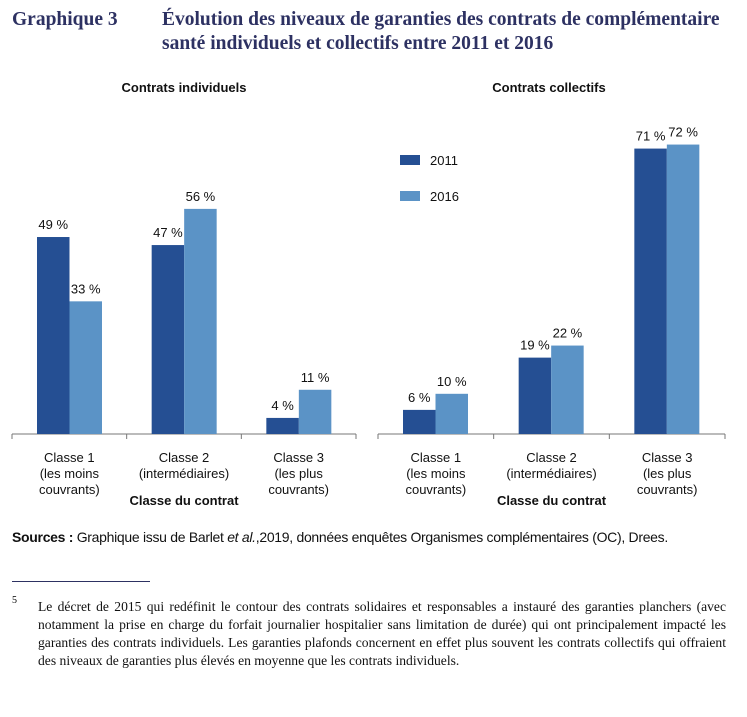 This screenshot has height=717, width=747. I want to click on data-label: 6 %, so click(419, 397).